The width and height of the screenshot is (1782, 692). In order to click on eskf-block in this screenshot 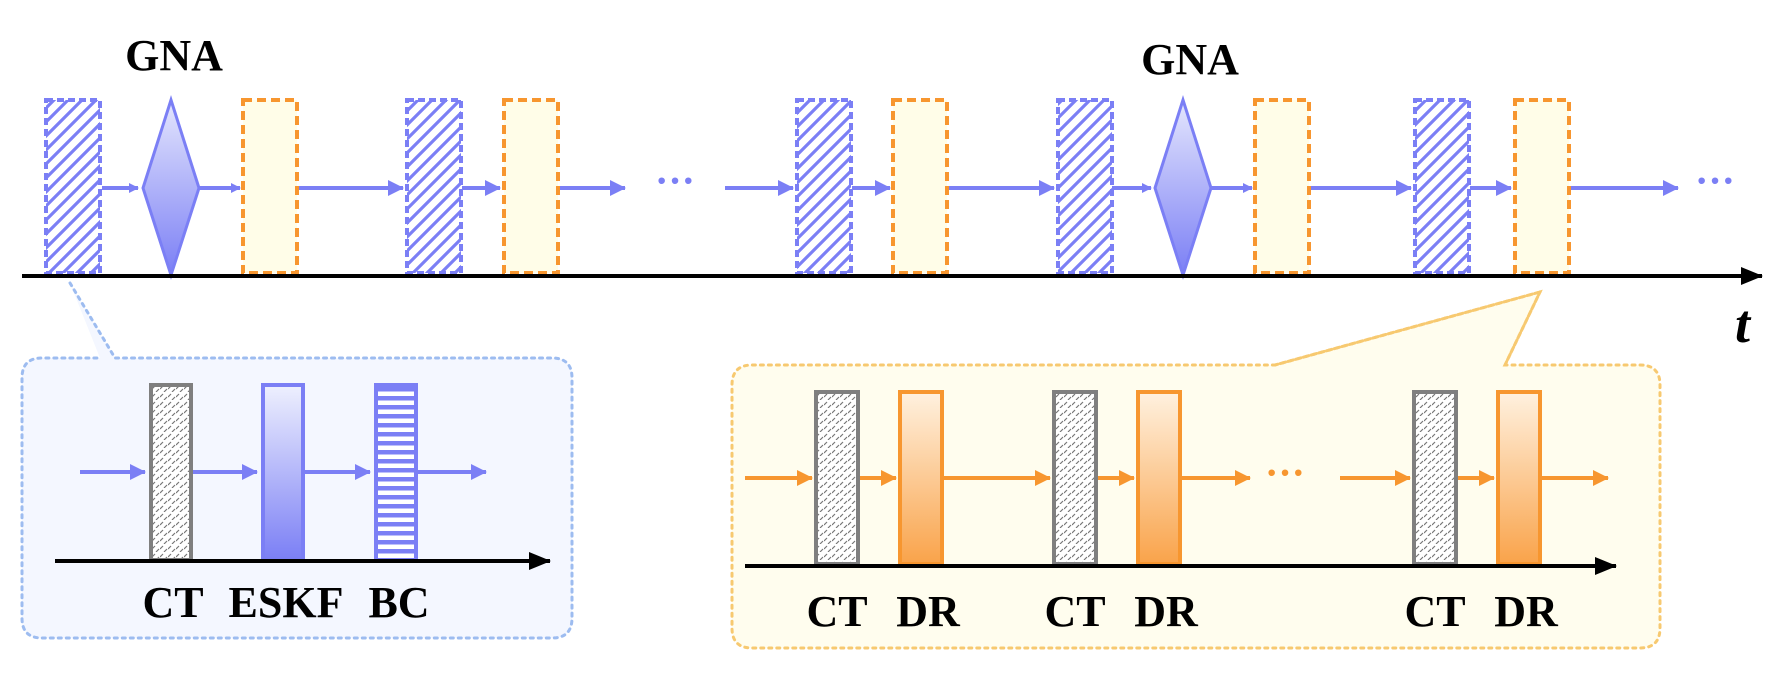, I will do `click(283, 472)`.